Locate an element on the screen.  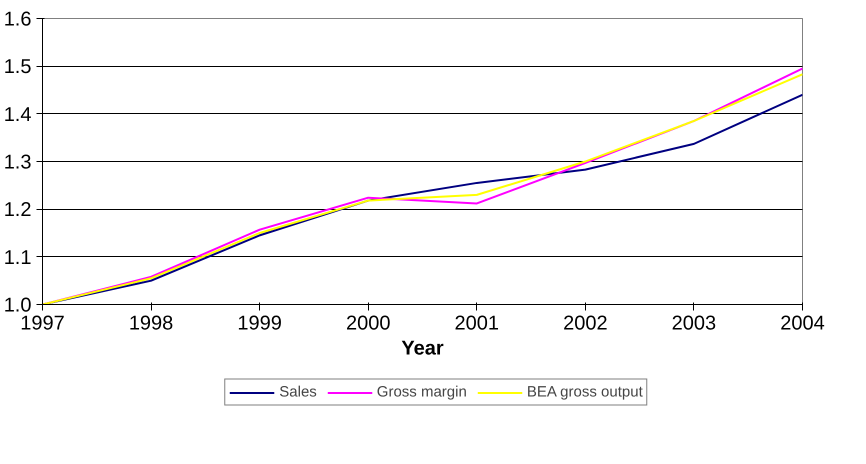
x-tick-label: 1998 is located at coordinates (151, 323).